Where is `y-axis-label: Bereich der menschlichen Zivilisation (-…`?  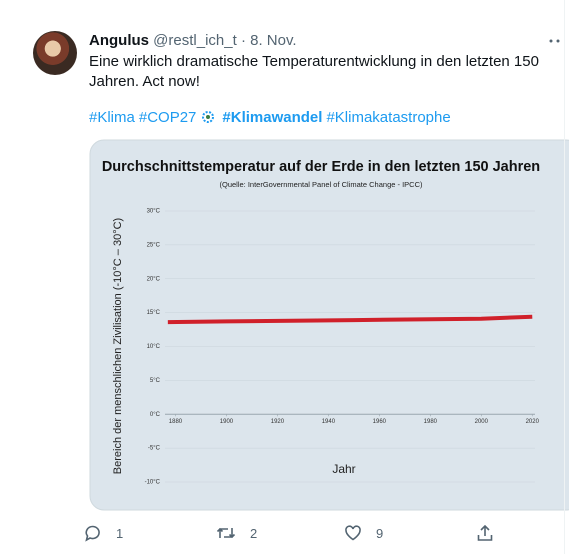
y-axis-label: Bereich der menschlichen Zivilisation (-… is located at coordinates (118, 346).